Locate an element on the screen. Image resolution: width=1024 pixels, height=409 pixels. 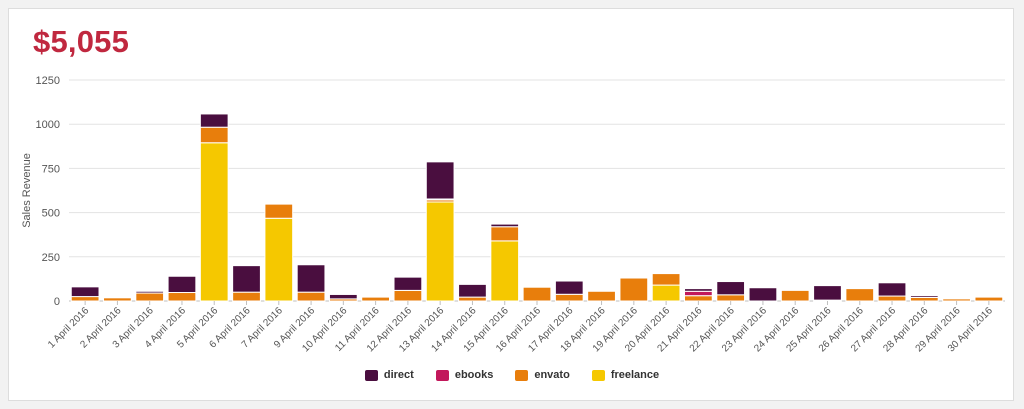
legend-label: envato is located at coordinates (552, 375).